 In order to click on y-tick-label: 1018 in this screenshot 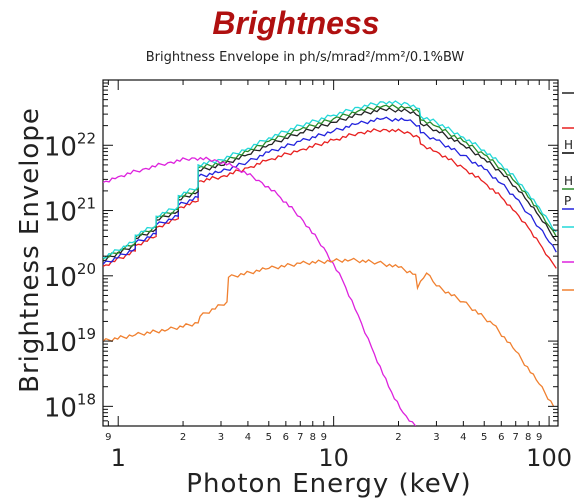, I will do `click(70, 406)`.